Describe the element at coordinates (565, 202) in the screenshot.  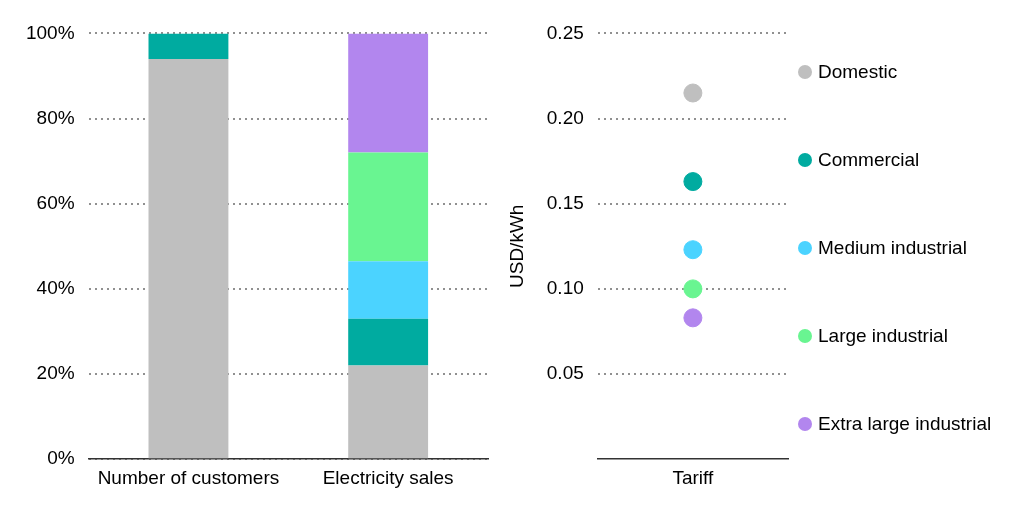
I see `y-tick-label: 0.15` at that location.